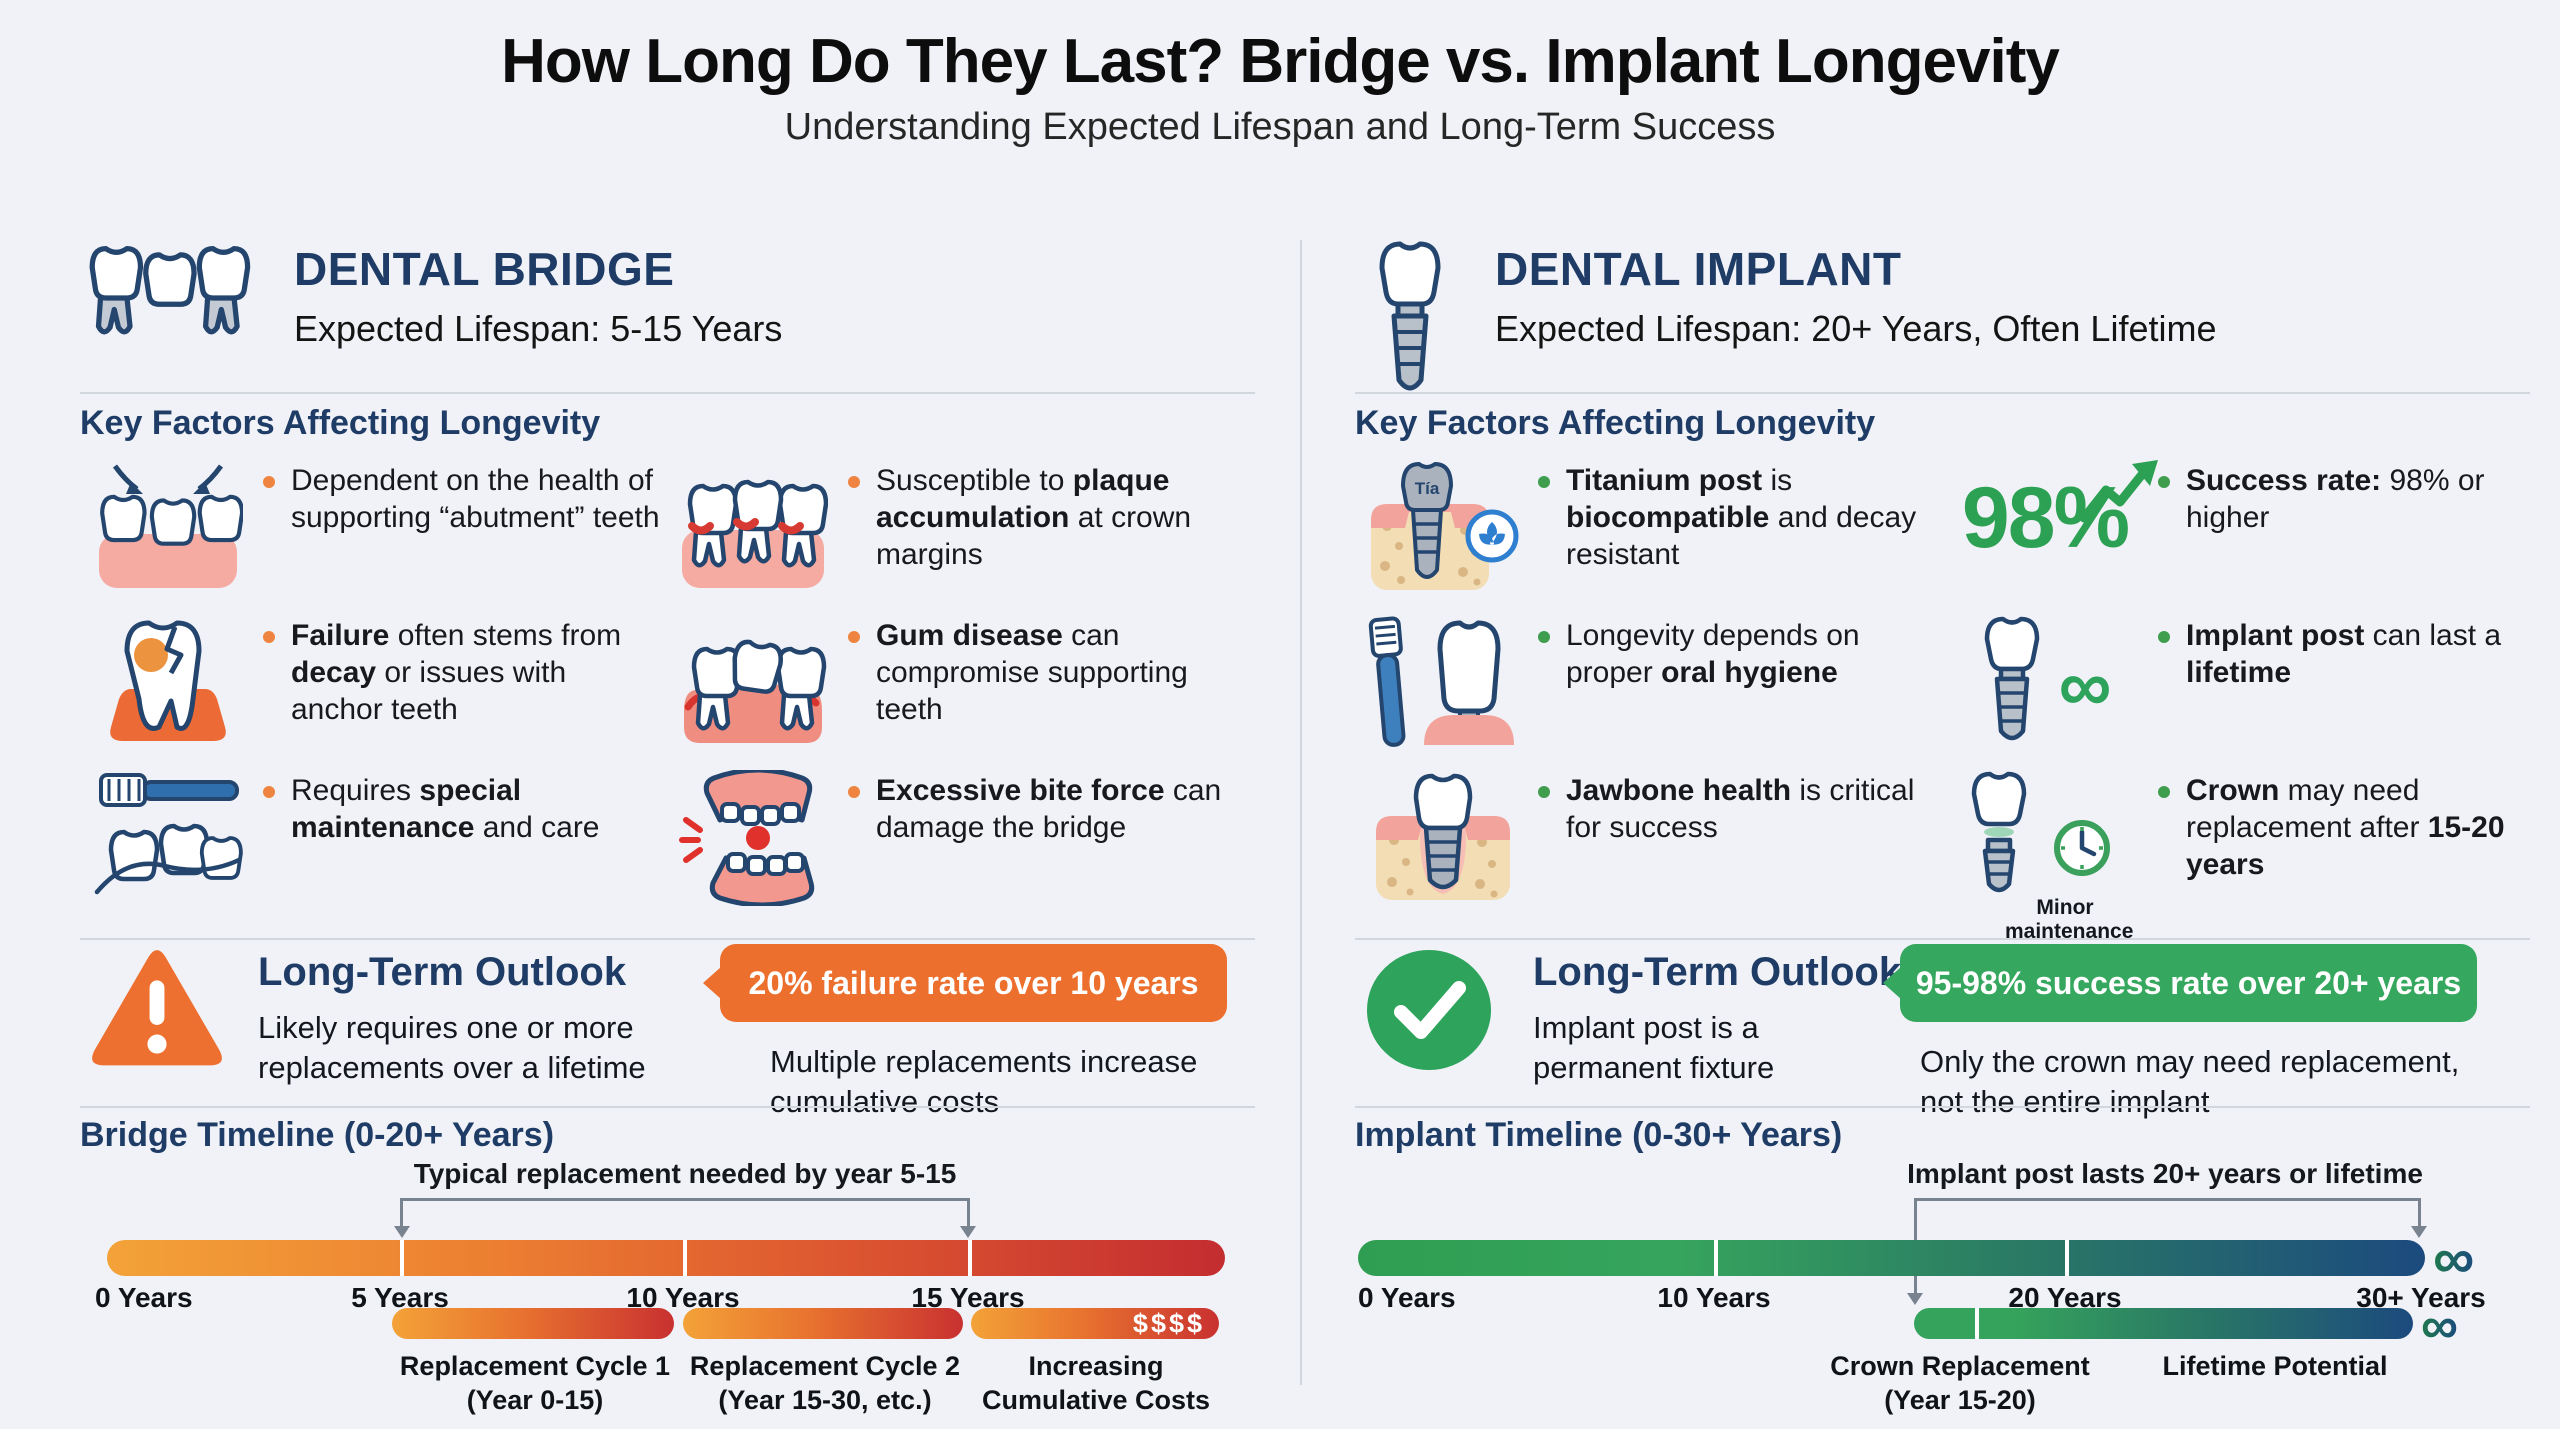  Describe the element at coordinates (172, 299) in the screenshot. I see `dental-bridge-icon` at that location.